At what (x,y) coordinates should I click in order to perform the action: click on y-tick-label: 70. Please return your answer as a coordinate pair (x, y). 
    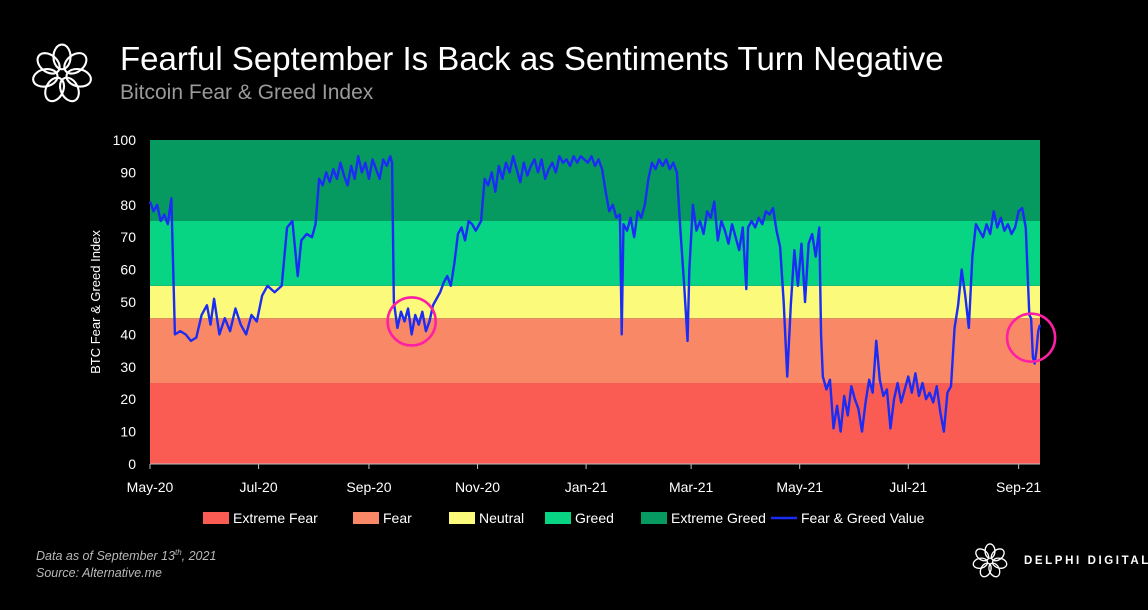
    Looking at the image, I should click on (128, 237).